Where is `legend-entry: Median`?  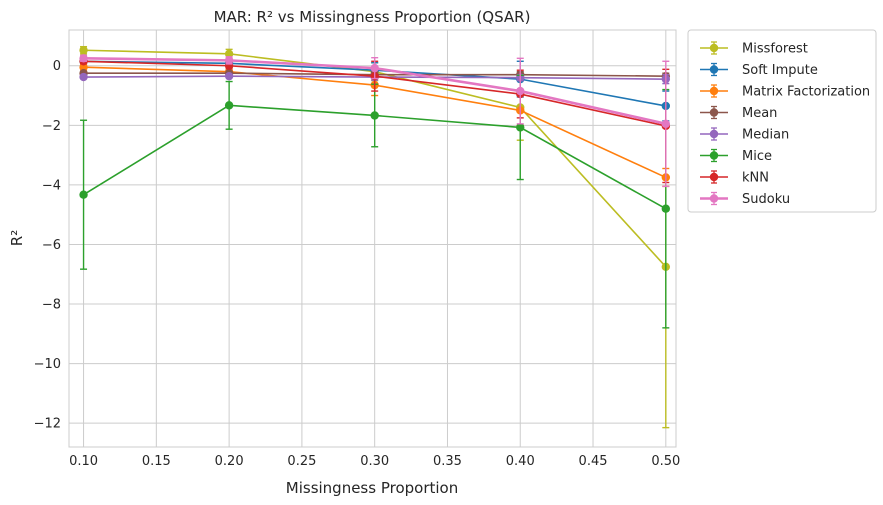
legend-entry: Median is located at coordinates (744, 135).